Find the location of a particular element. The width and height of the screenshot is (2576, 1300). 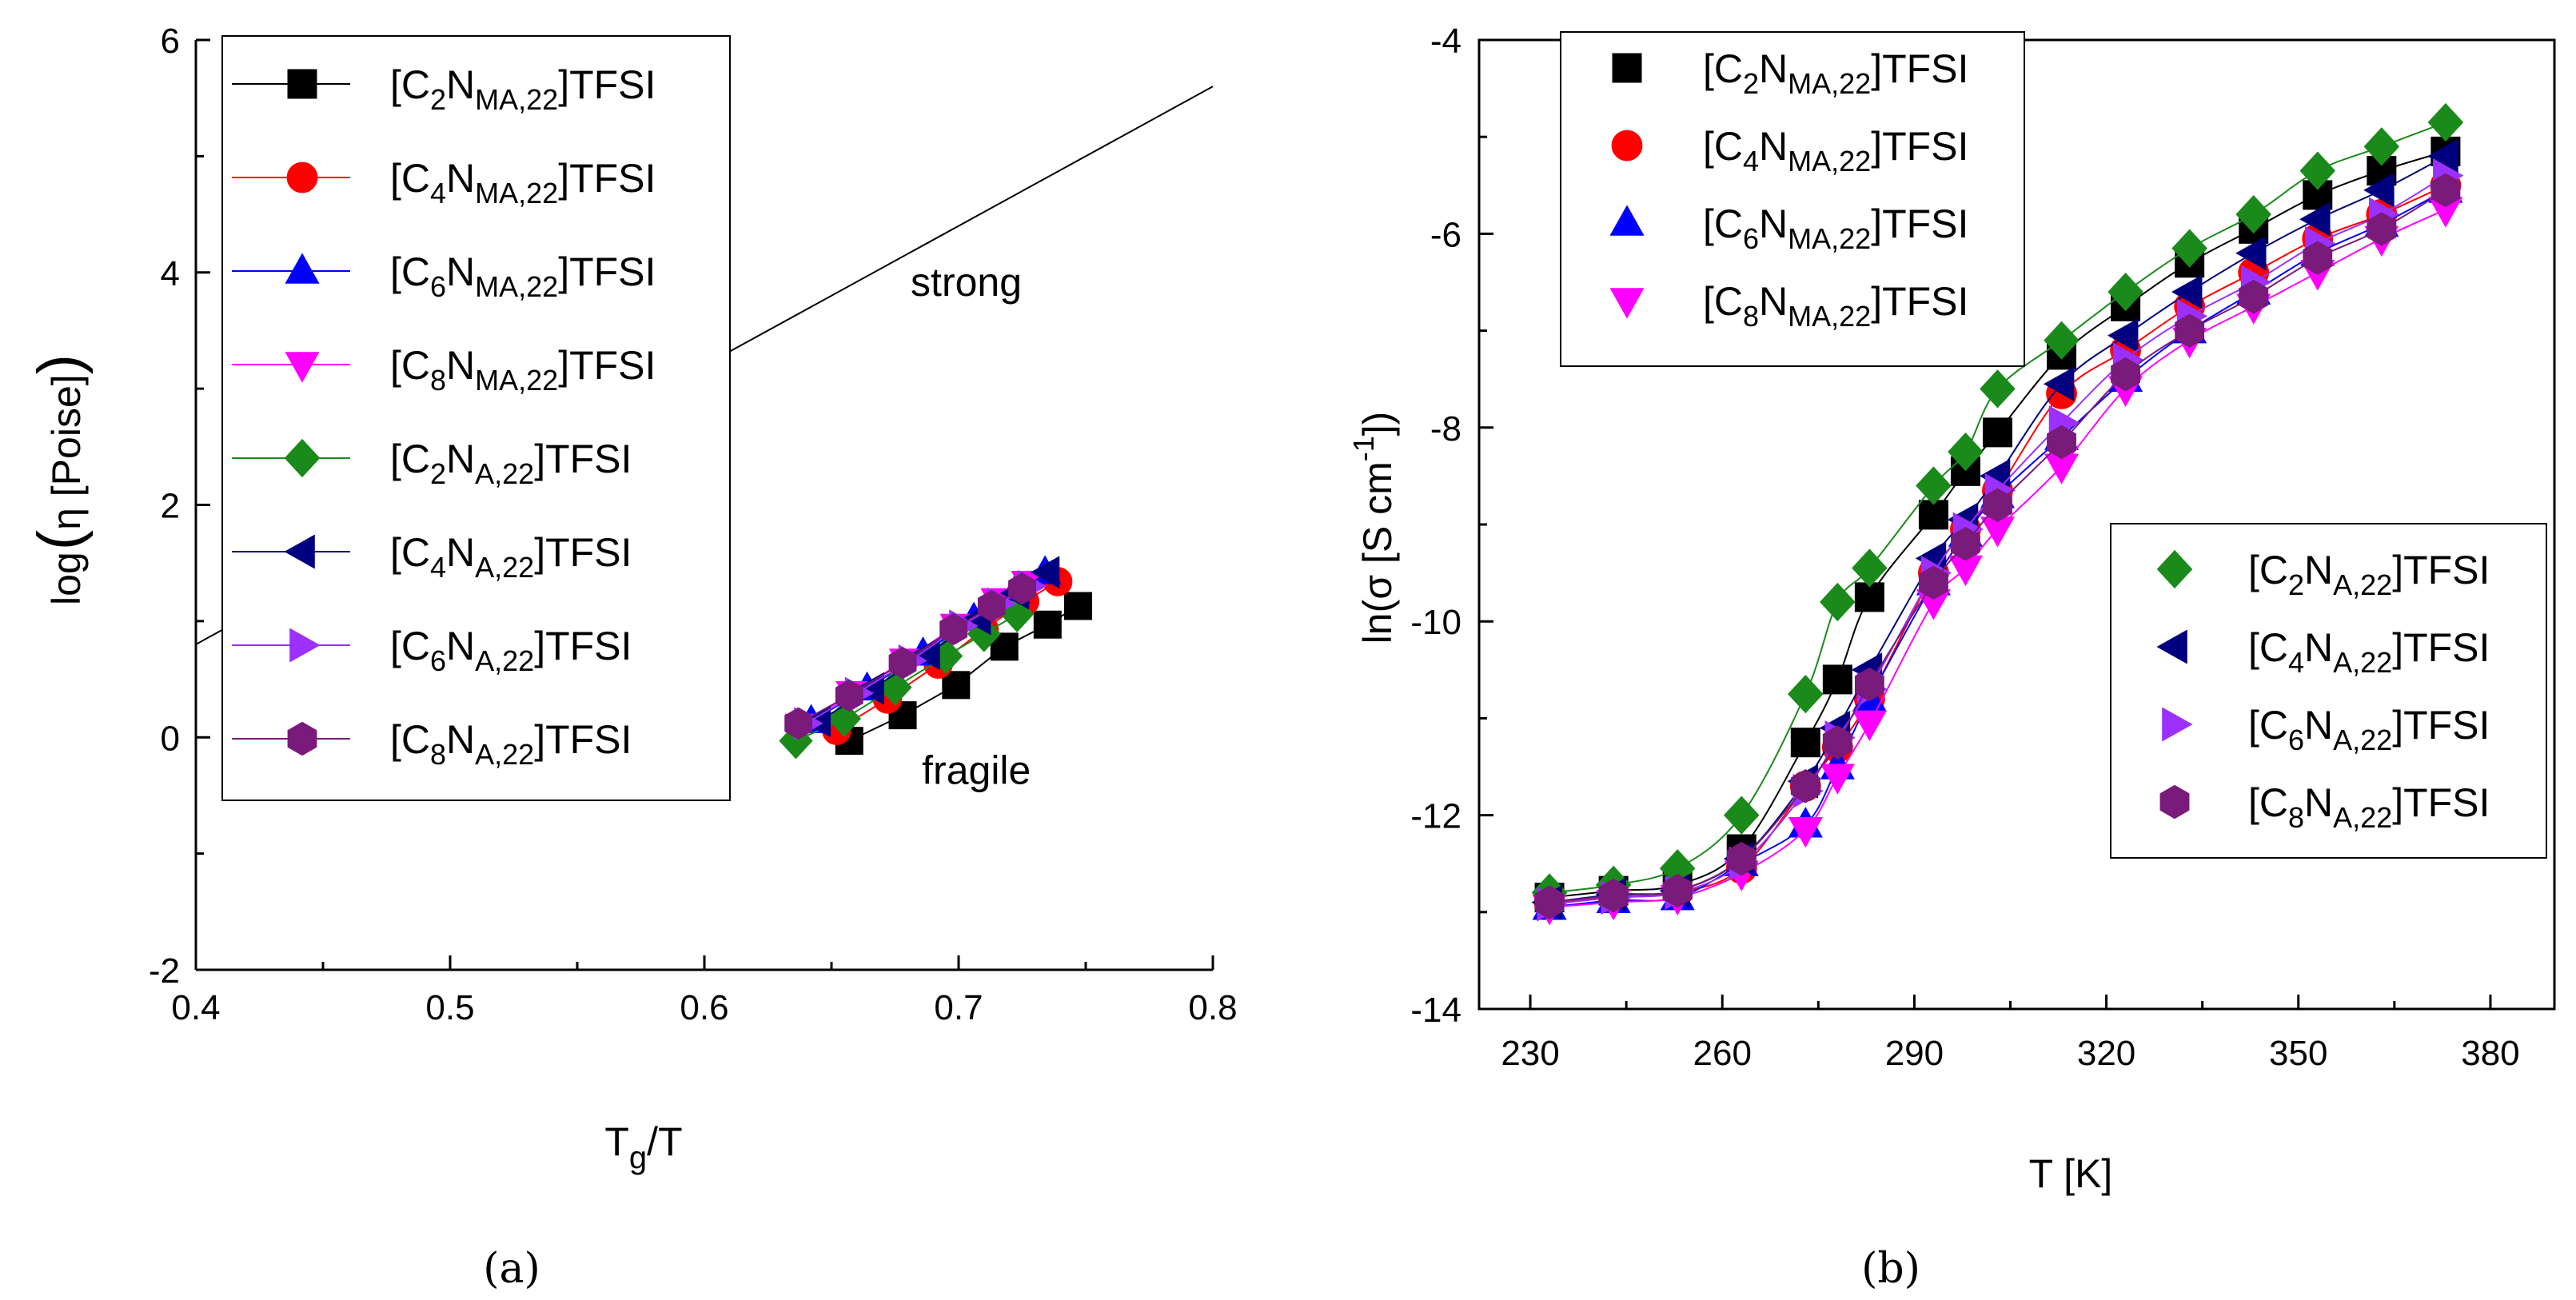

panel-a-x-tick-label: 0.7 is located at coordinates (958, 1008).